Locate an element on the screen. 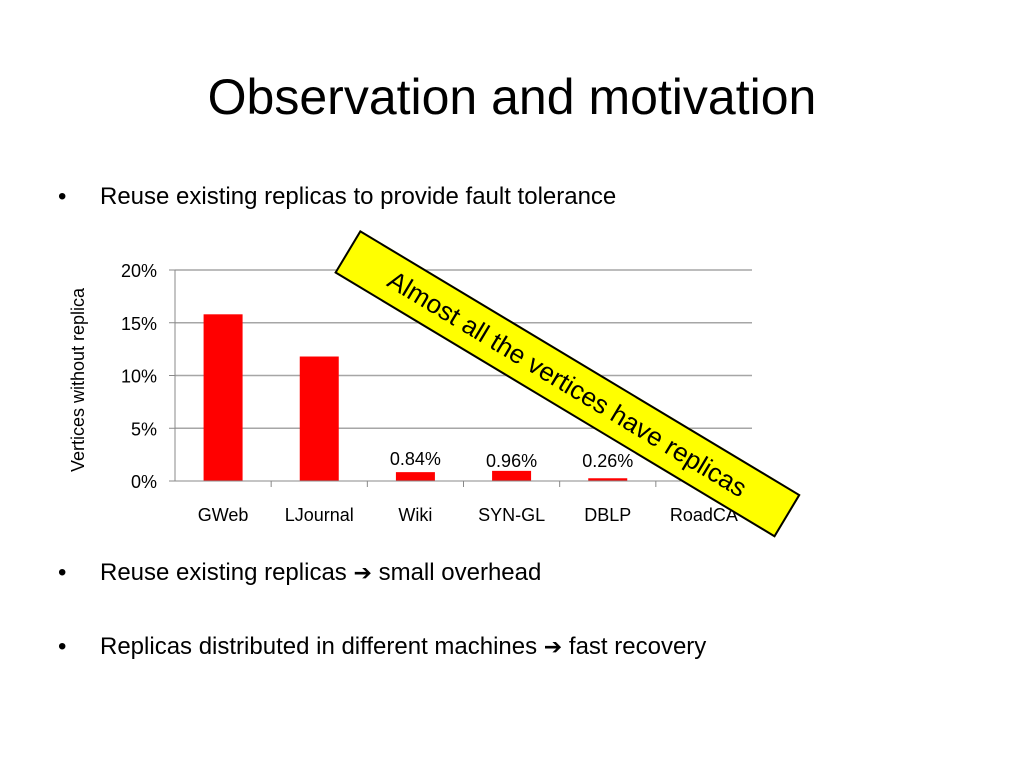  x-tick-label: RoadCA is located at coordinates (704, 515).